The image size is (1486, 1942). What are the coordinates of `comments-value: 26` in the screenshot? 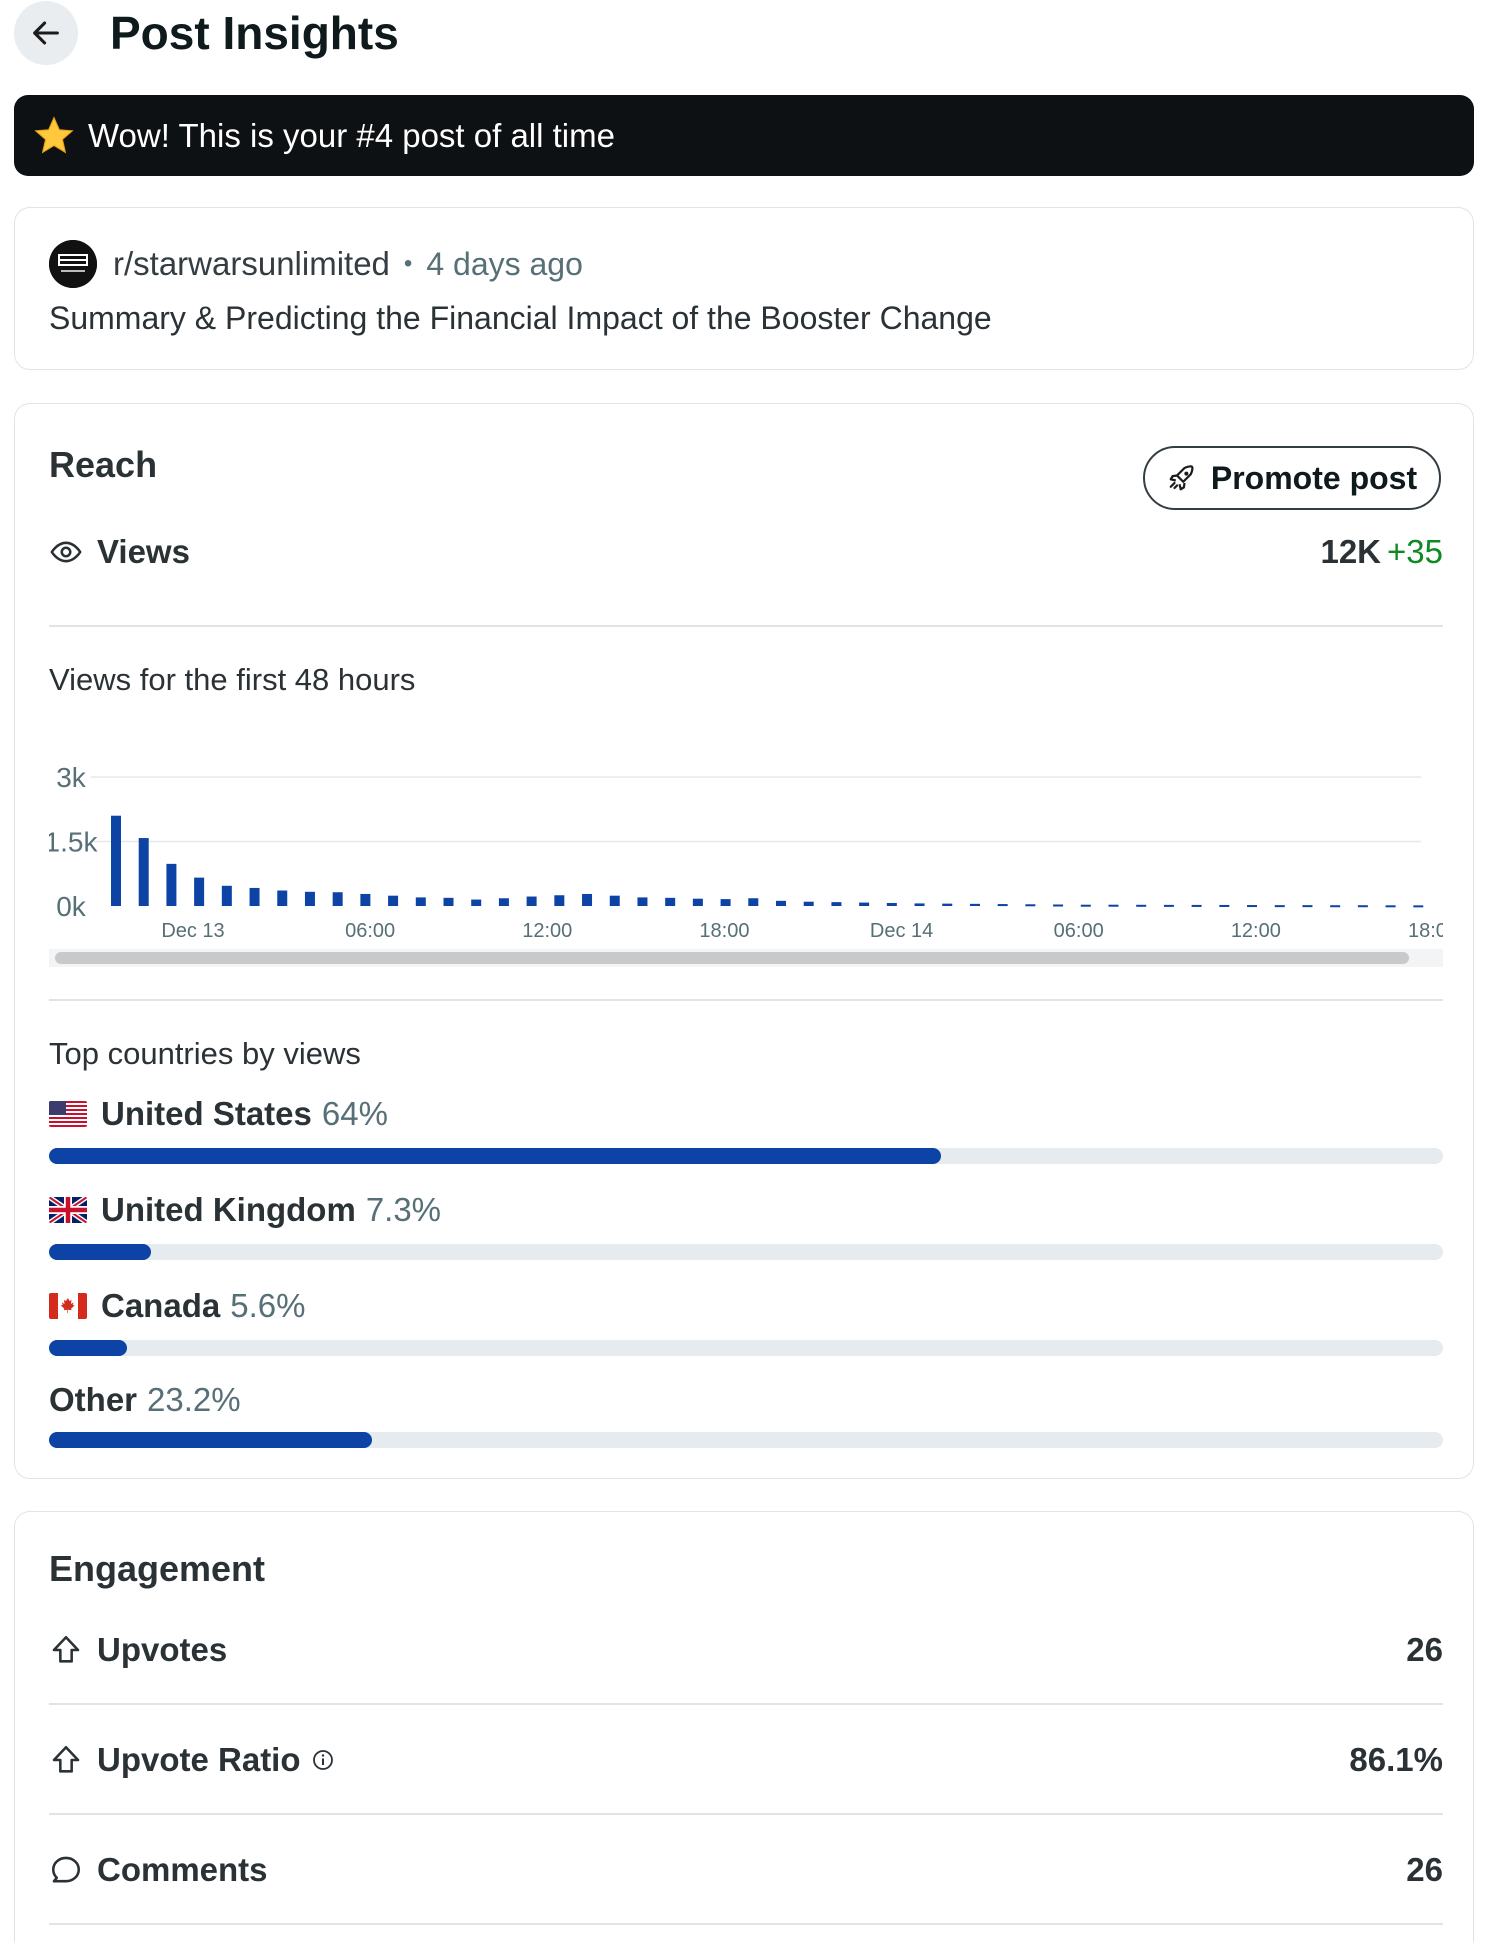 It's located at (1424, 1869).